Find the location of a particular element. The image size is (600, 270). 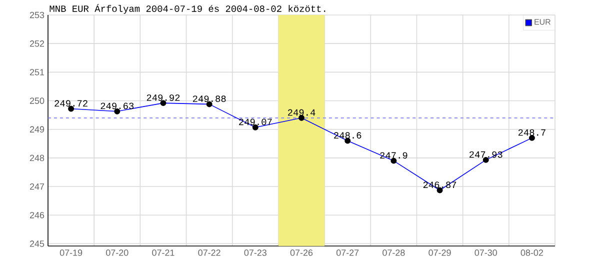

data-label: 249.4 is located at coordinates (302, 112).